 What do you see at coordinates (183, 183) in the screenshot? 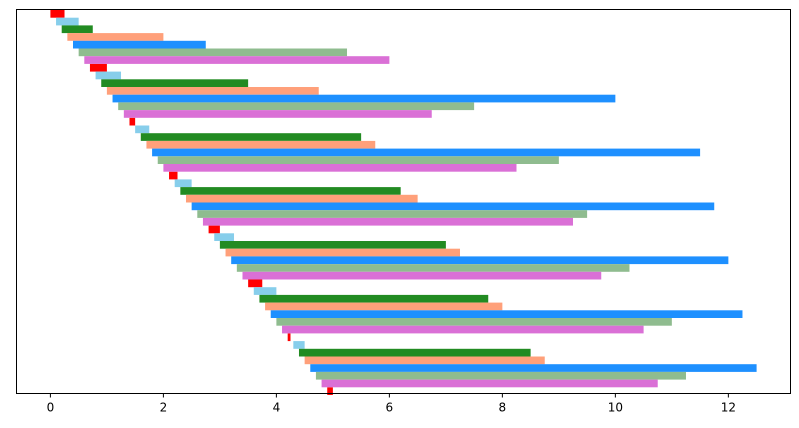
I see `bar-s1-g3` at bounding box center [183, 183].